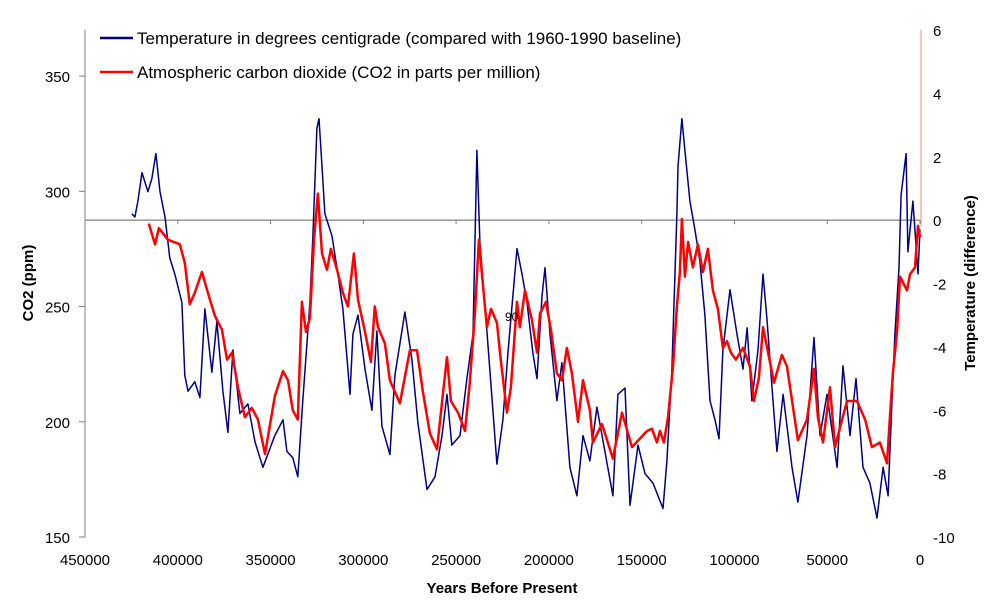 This screenshot has width=1000, height=614. I want to click on y-left-tick-label: 150, so click(57, 538).